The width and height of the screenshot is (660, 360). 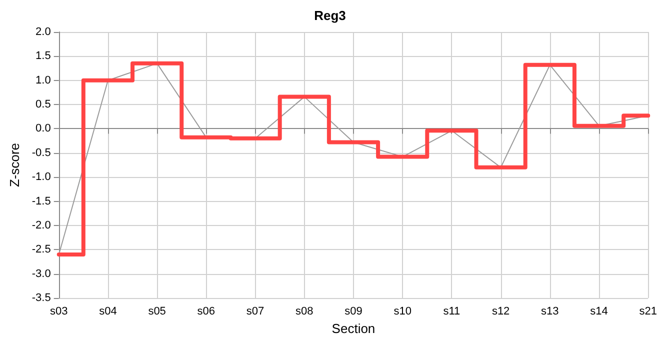 I want to click on x-tick-label: s09, so click(x=353, y=312).